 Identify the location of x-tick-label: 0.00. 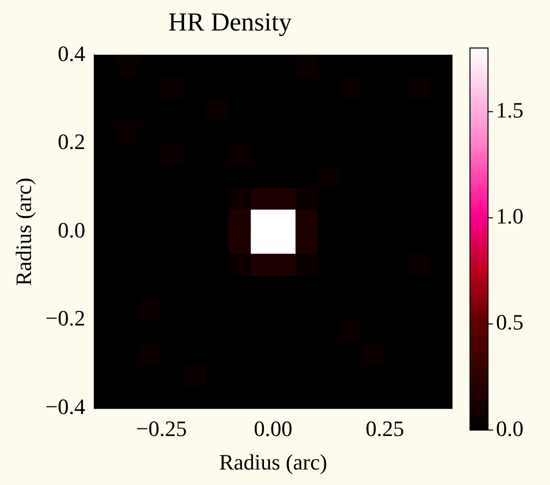
(273, 429).